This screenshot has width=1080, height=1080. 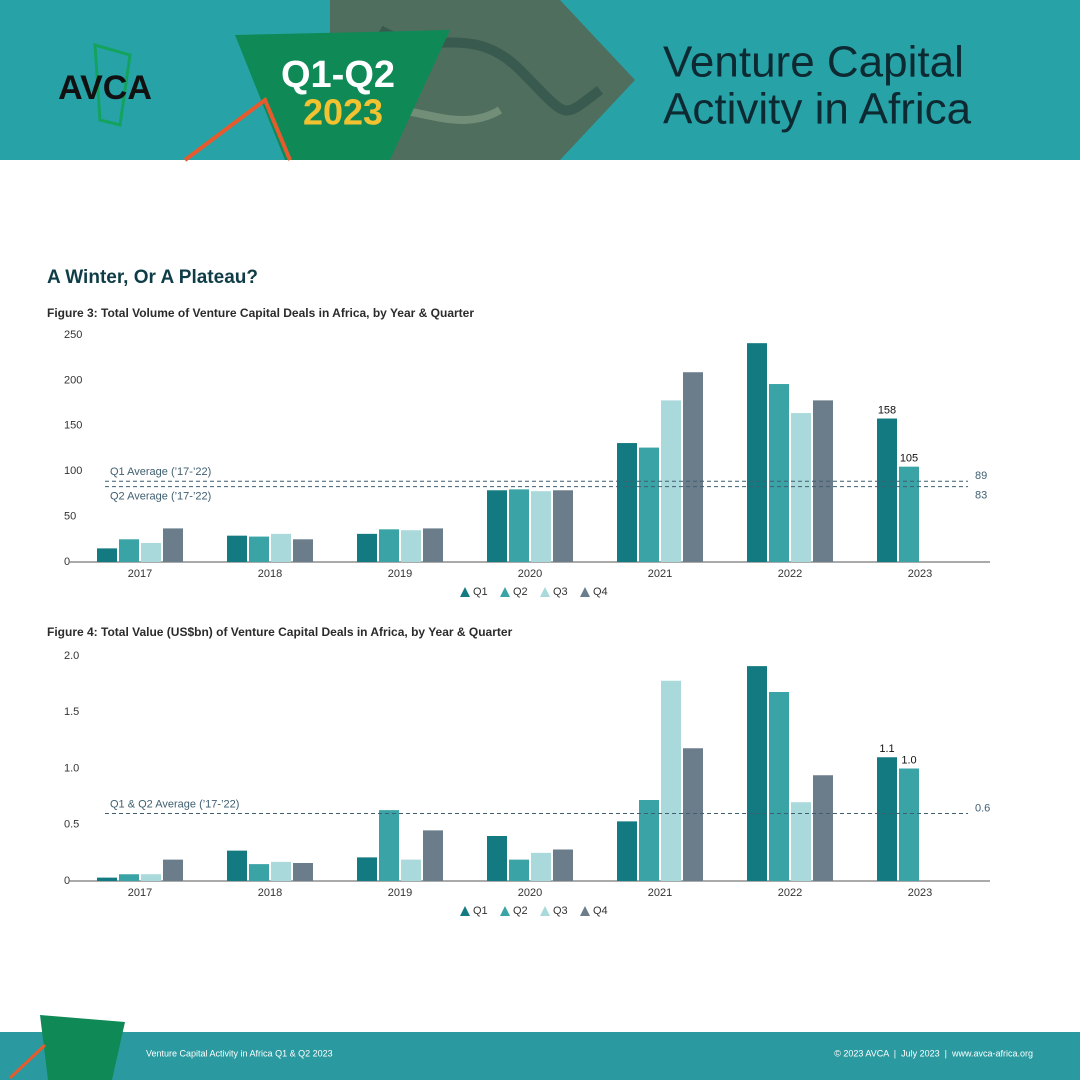 What do you see at coordinates (981, 476) in the screenshot?
I see `reference-value: 89` at bounding box center [981, 476].